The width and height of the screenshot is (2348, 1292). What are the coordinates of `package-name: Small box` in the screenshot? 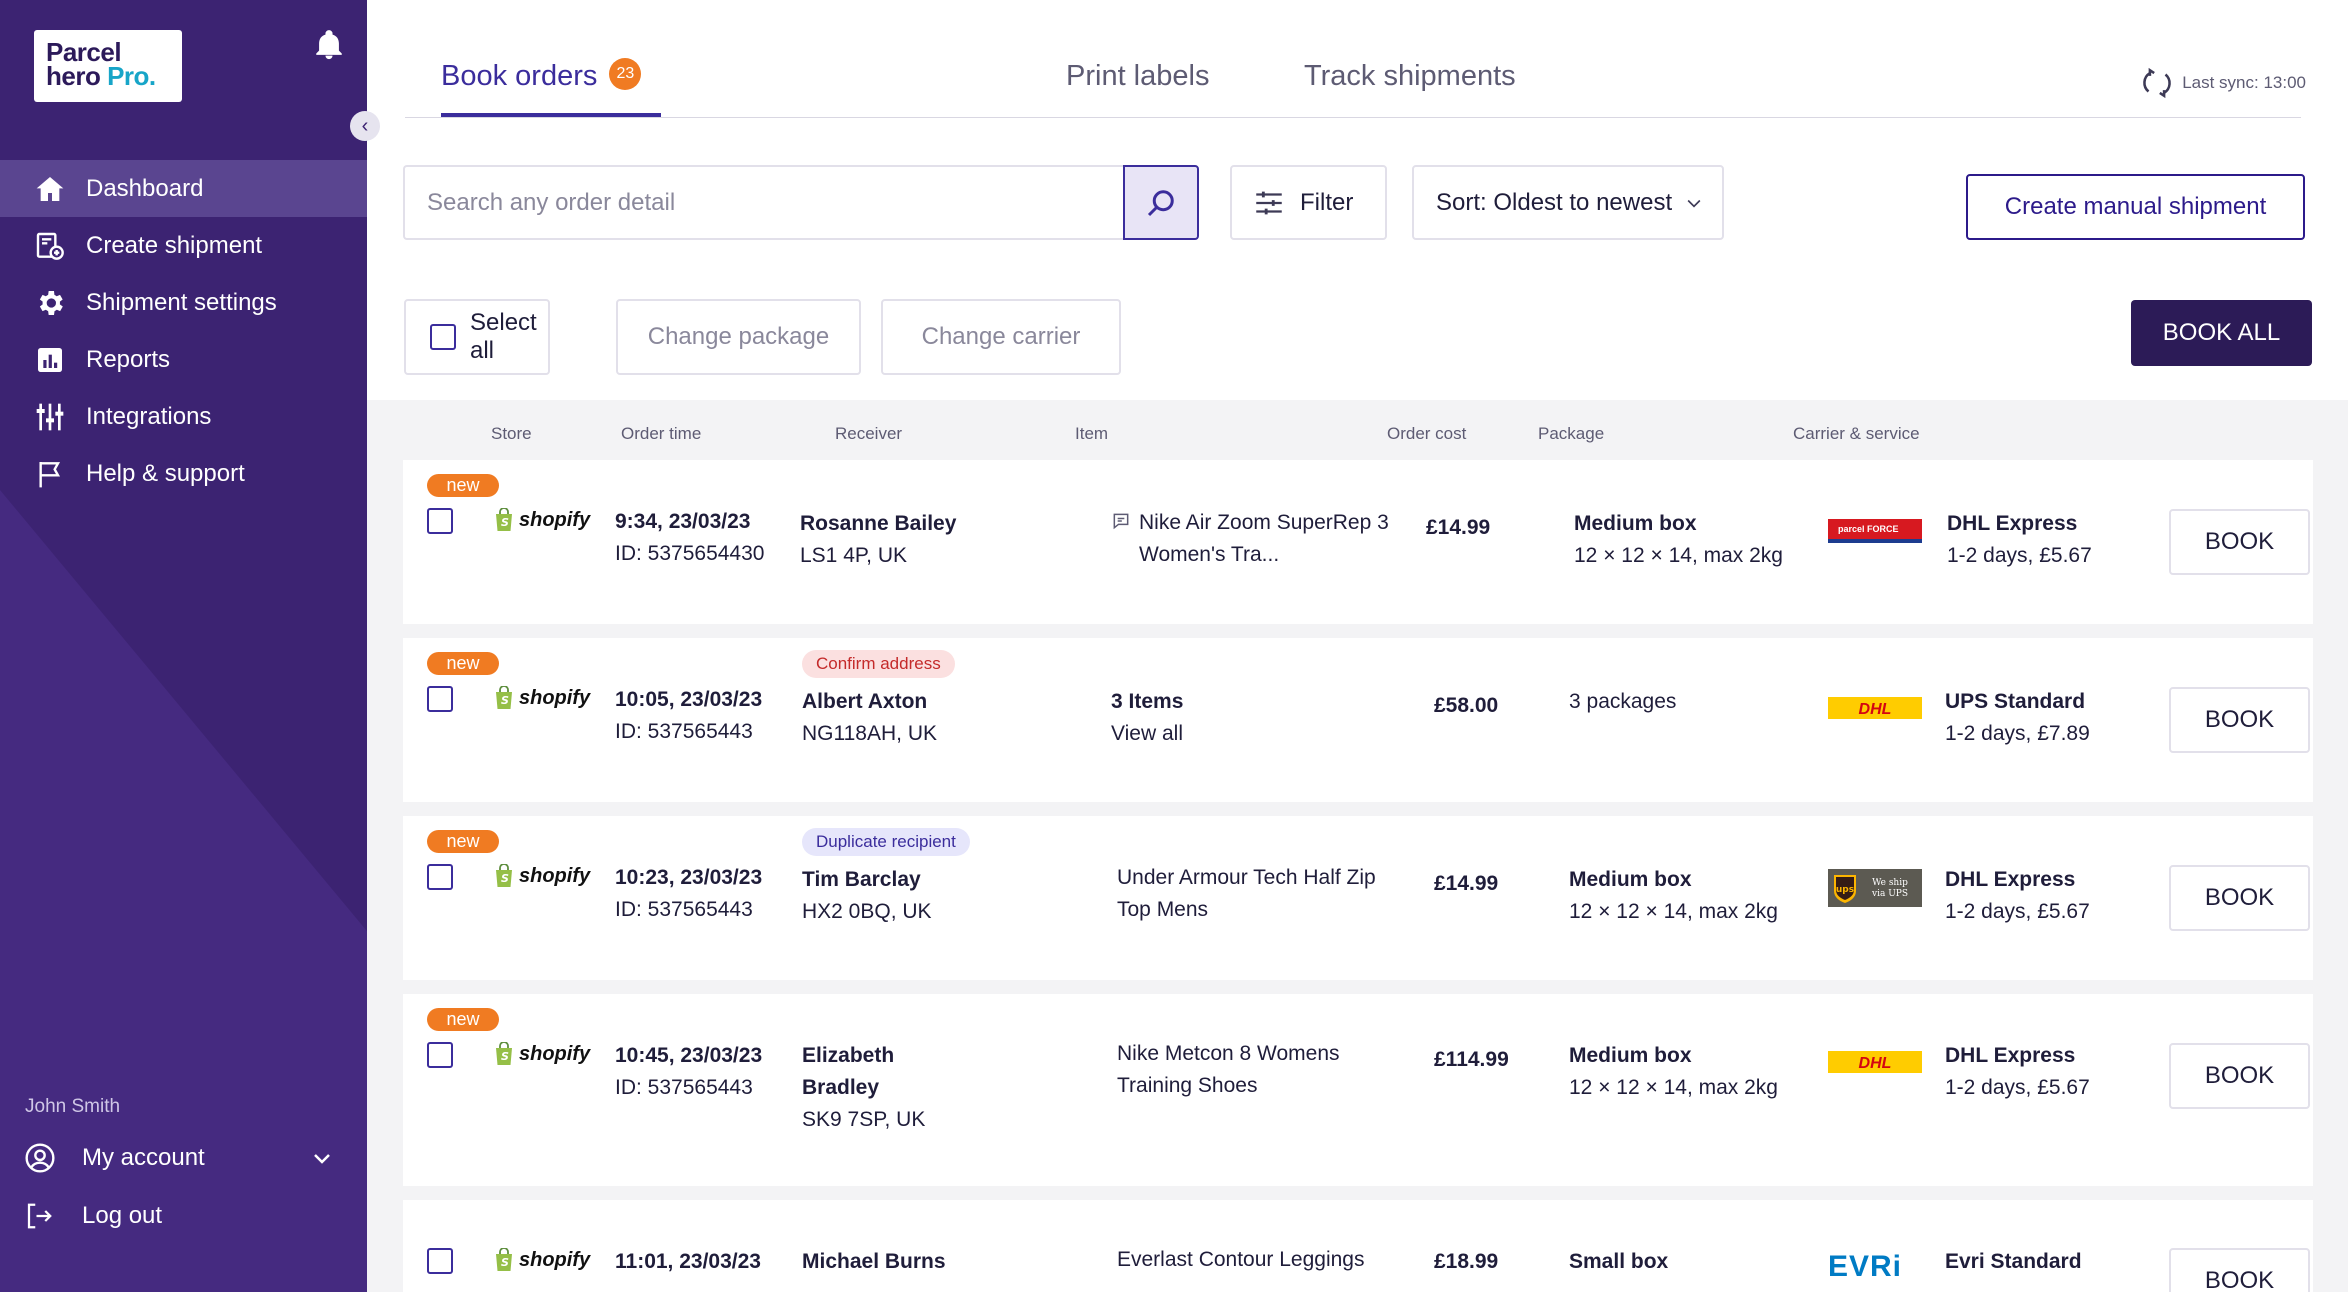 It's located at (1619, 1261).